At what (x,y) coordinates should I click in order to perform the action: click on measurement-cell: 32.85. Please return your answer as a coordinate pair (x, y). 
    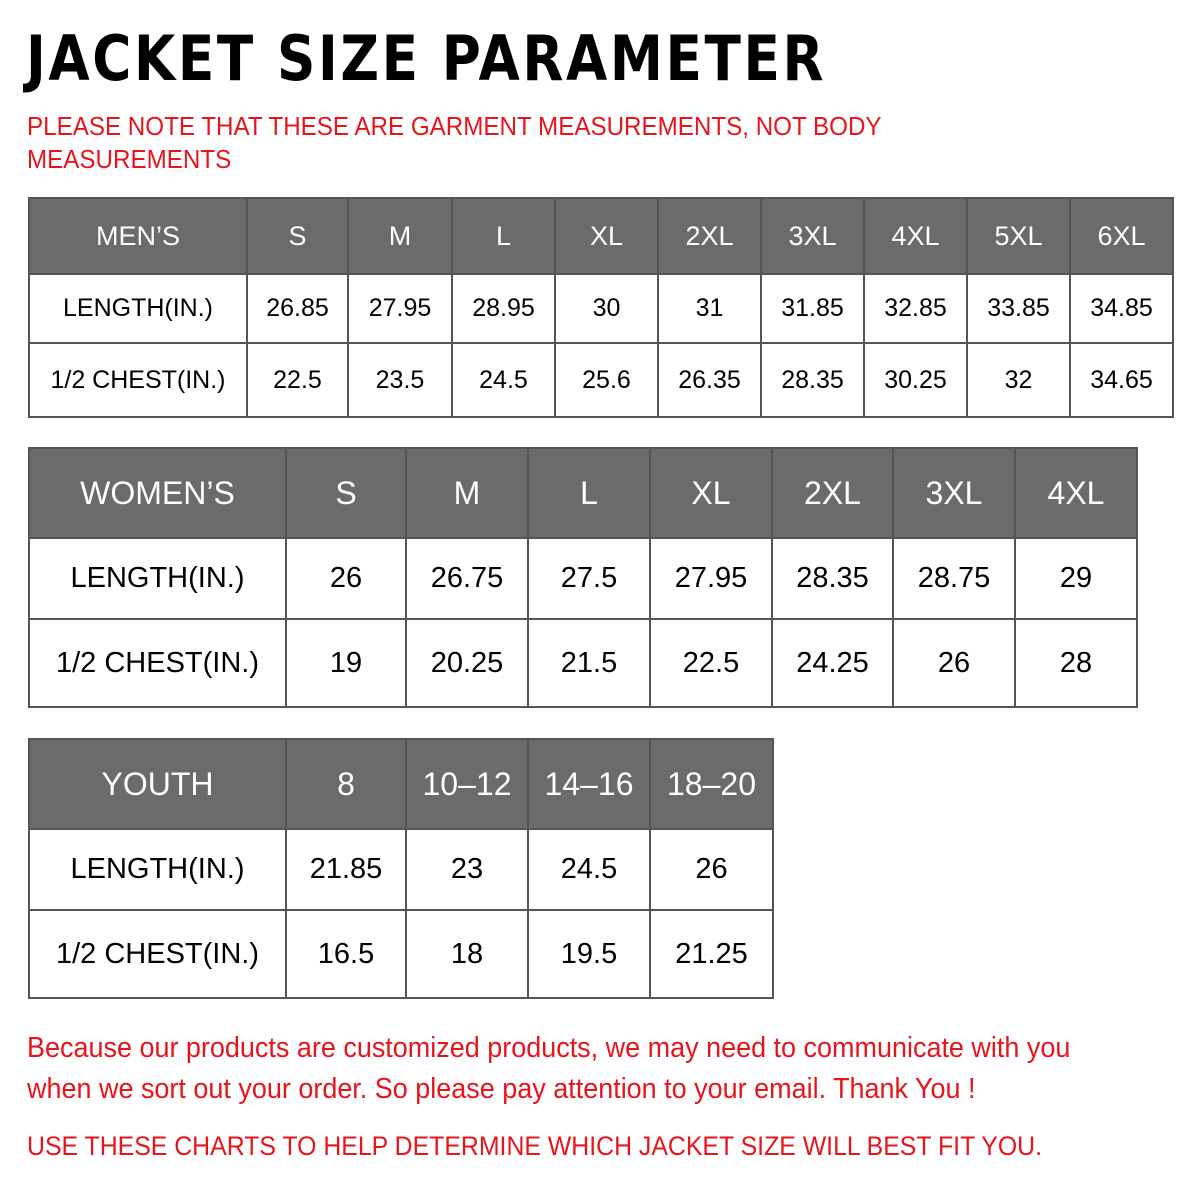
    Looking at the image, I should click on (915, 308).